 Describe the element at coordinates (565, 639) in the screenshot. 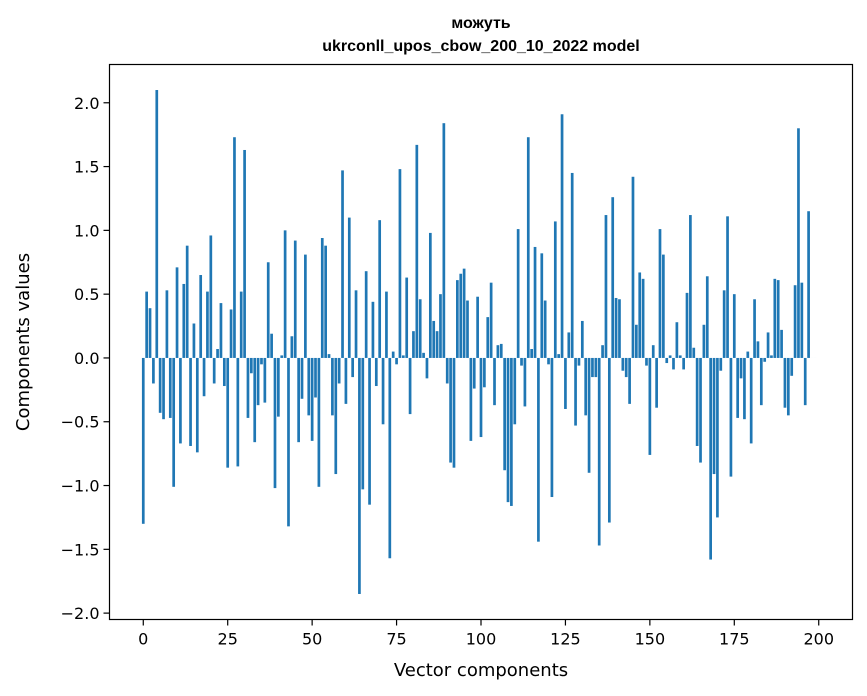

I see `x-tick-label: 125` at that location.